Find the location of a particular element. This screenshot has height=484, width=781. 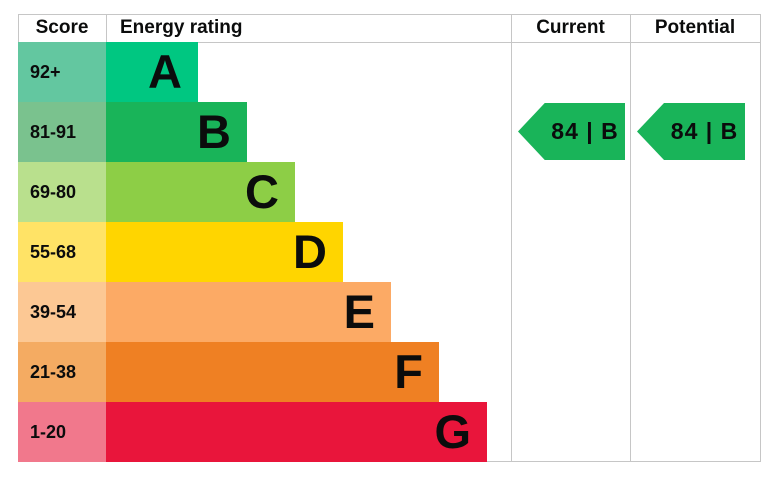

current-rating-arrow: 84 | B is located at coordinates (571, 131).